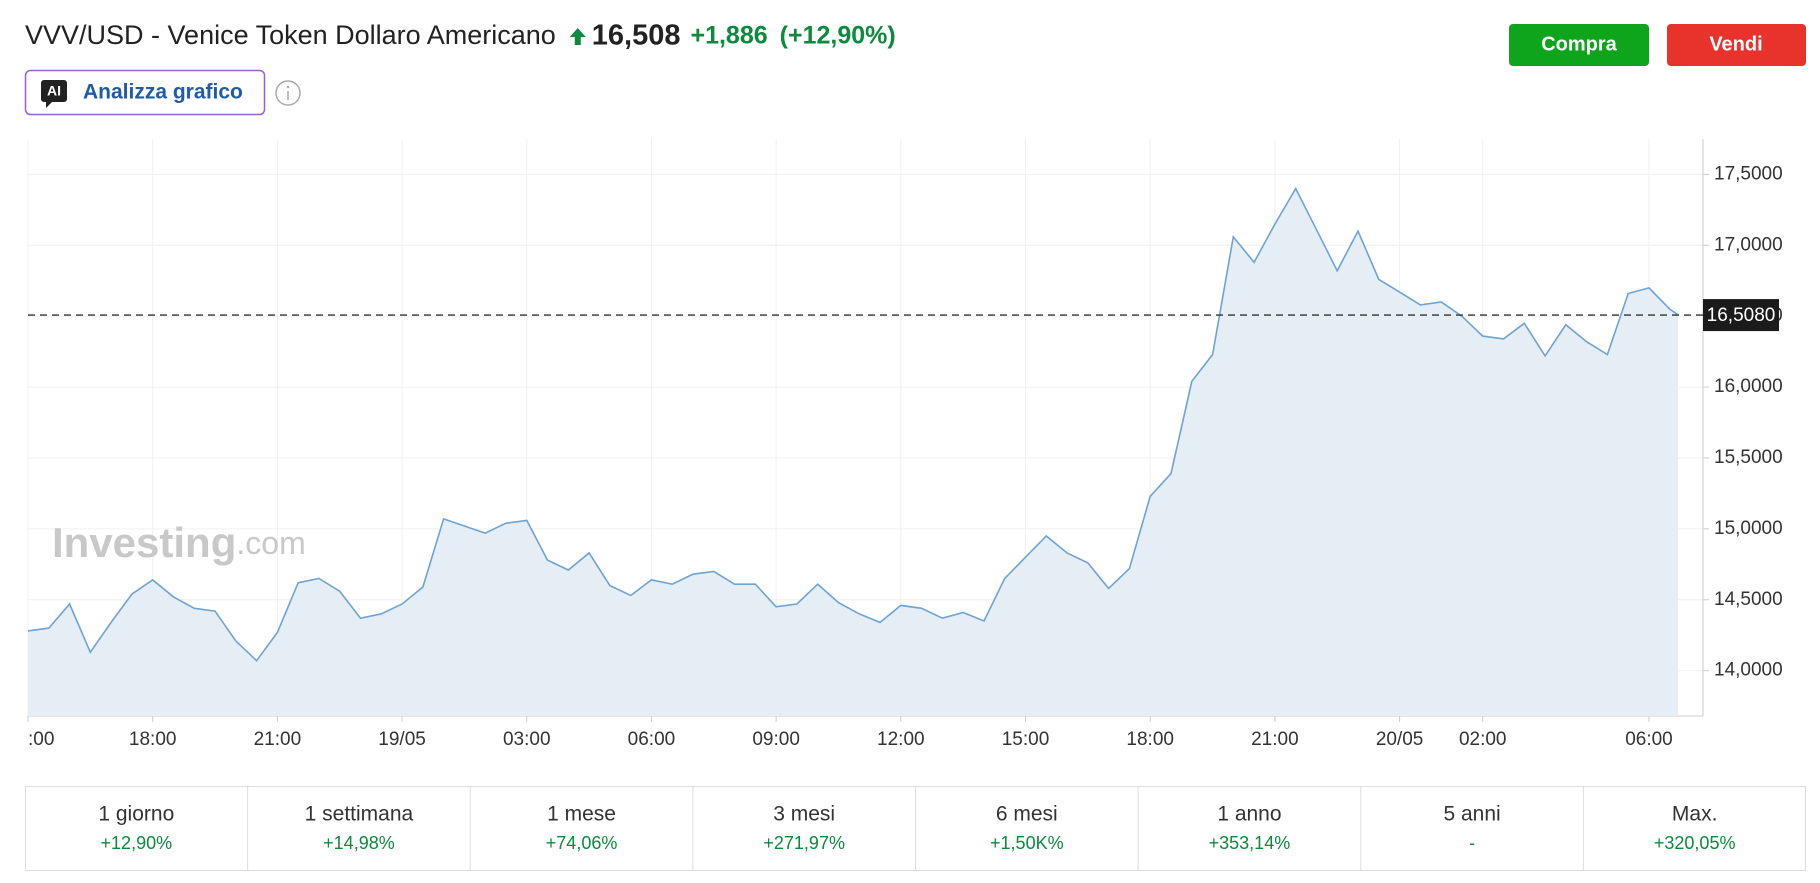 This screenshot has width=1820, height=883. What do you see at coordinates (288, 93) in the screenshot?
I see `info-icon` at bounding box center [288, 93].